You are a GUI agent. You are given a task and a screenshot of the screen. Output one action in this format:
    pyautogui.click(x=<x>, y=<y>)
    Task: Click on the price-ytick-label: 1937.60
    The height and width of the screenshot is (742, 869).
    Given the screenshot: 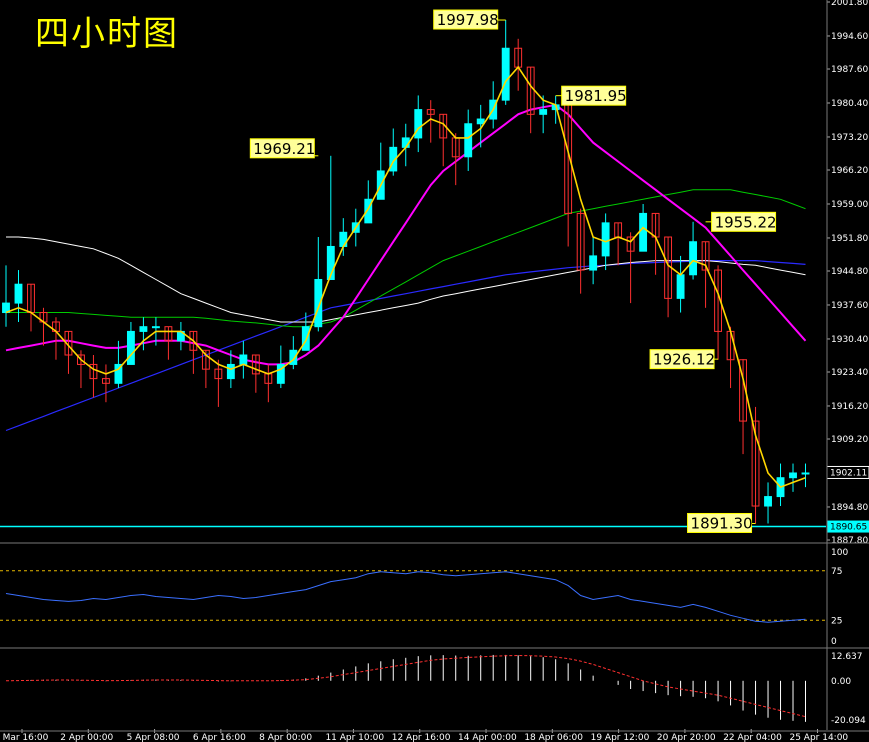 What is the action you would take?
    pyautogui.click(x=849, y=306)
    